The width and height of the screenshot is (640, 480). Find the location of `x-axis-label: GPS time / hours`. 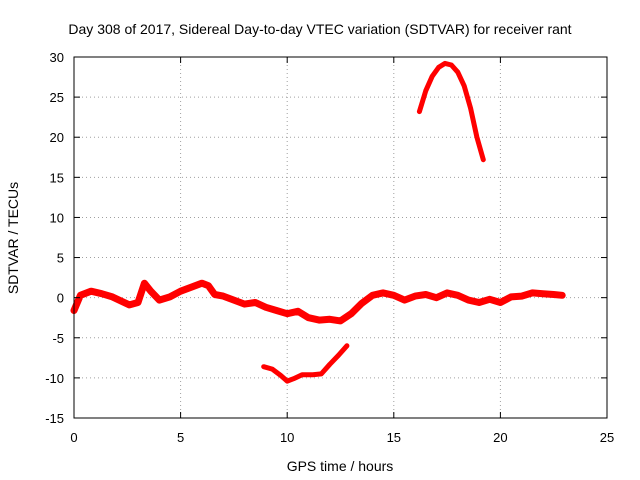

x-axis-label: GPS time / hours is located at coordinates (340, 466).